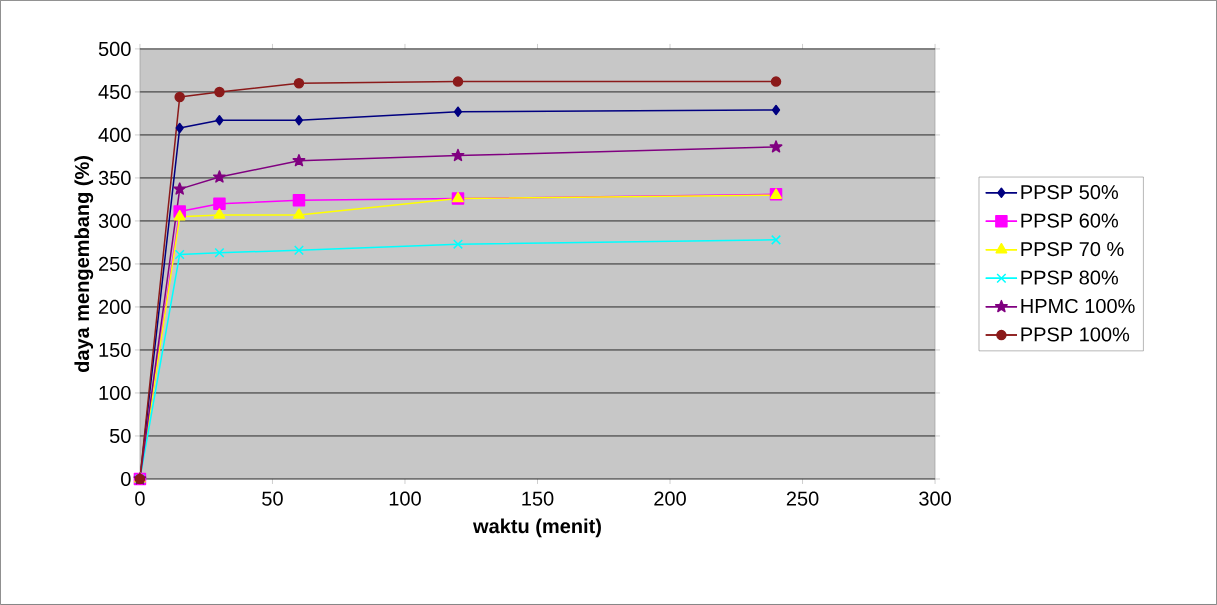 Image resolution: width=1217 pixels, height=605 pixels. Describe the element at coordinates (114, 135) in the screenshot. I see `y-tick-label: 400` at that location.